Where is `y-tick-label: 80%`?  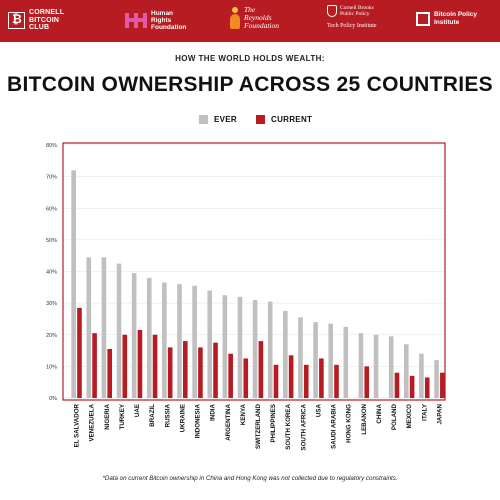 y-tick-label: 80% is located at coordinates (51, 146).